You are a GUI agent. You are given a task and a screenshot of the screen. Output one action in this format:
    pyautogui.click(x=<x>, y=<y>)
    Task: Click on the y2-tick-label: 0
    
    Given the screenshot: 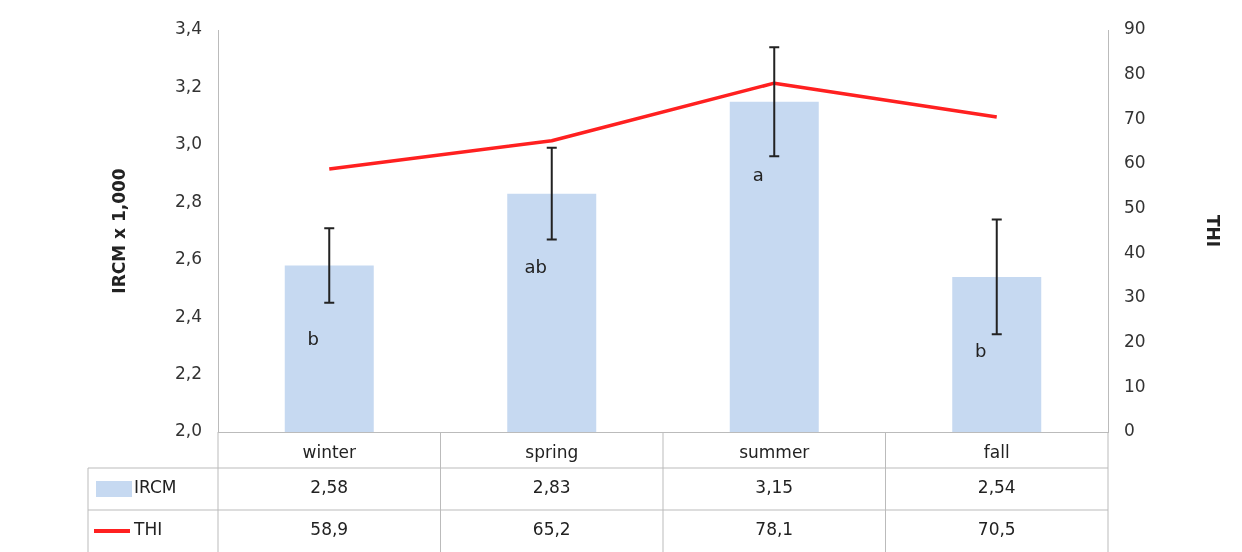 What is the action you would take?
    pyautogui.click(x=1129, y=430)
    